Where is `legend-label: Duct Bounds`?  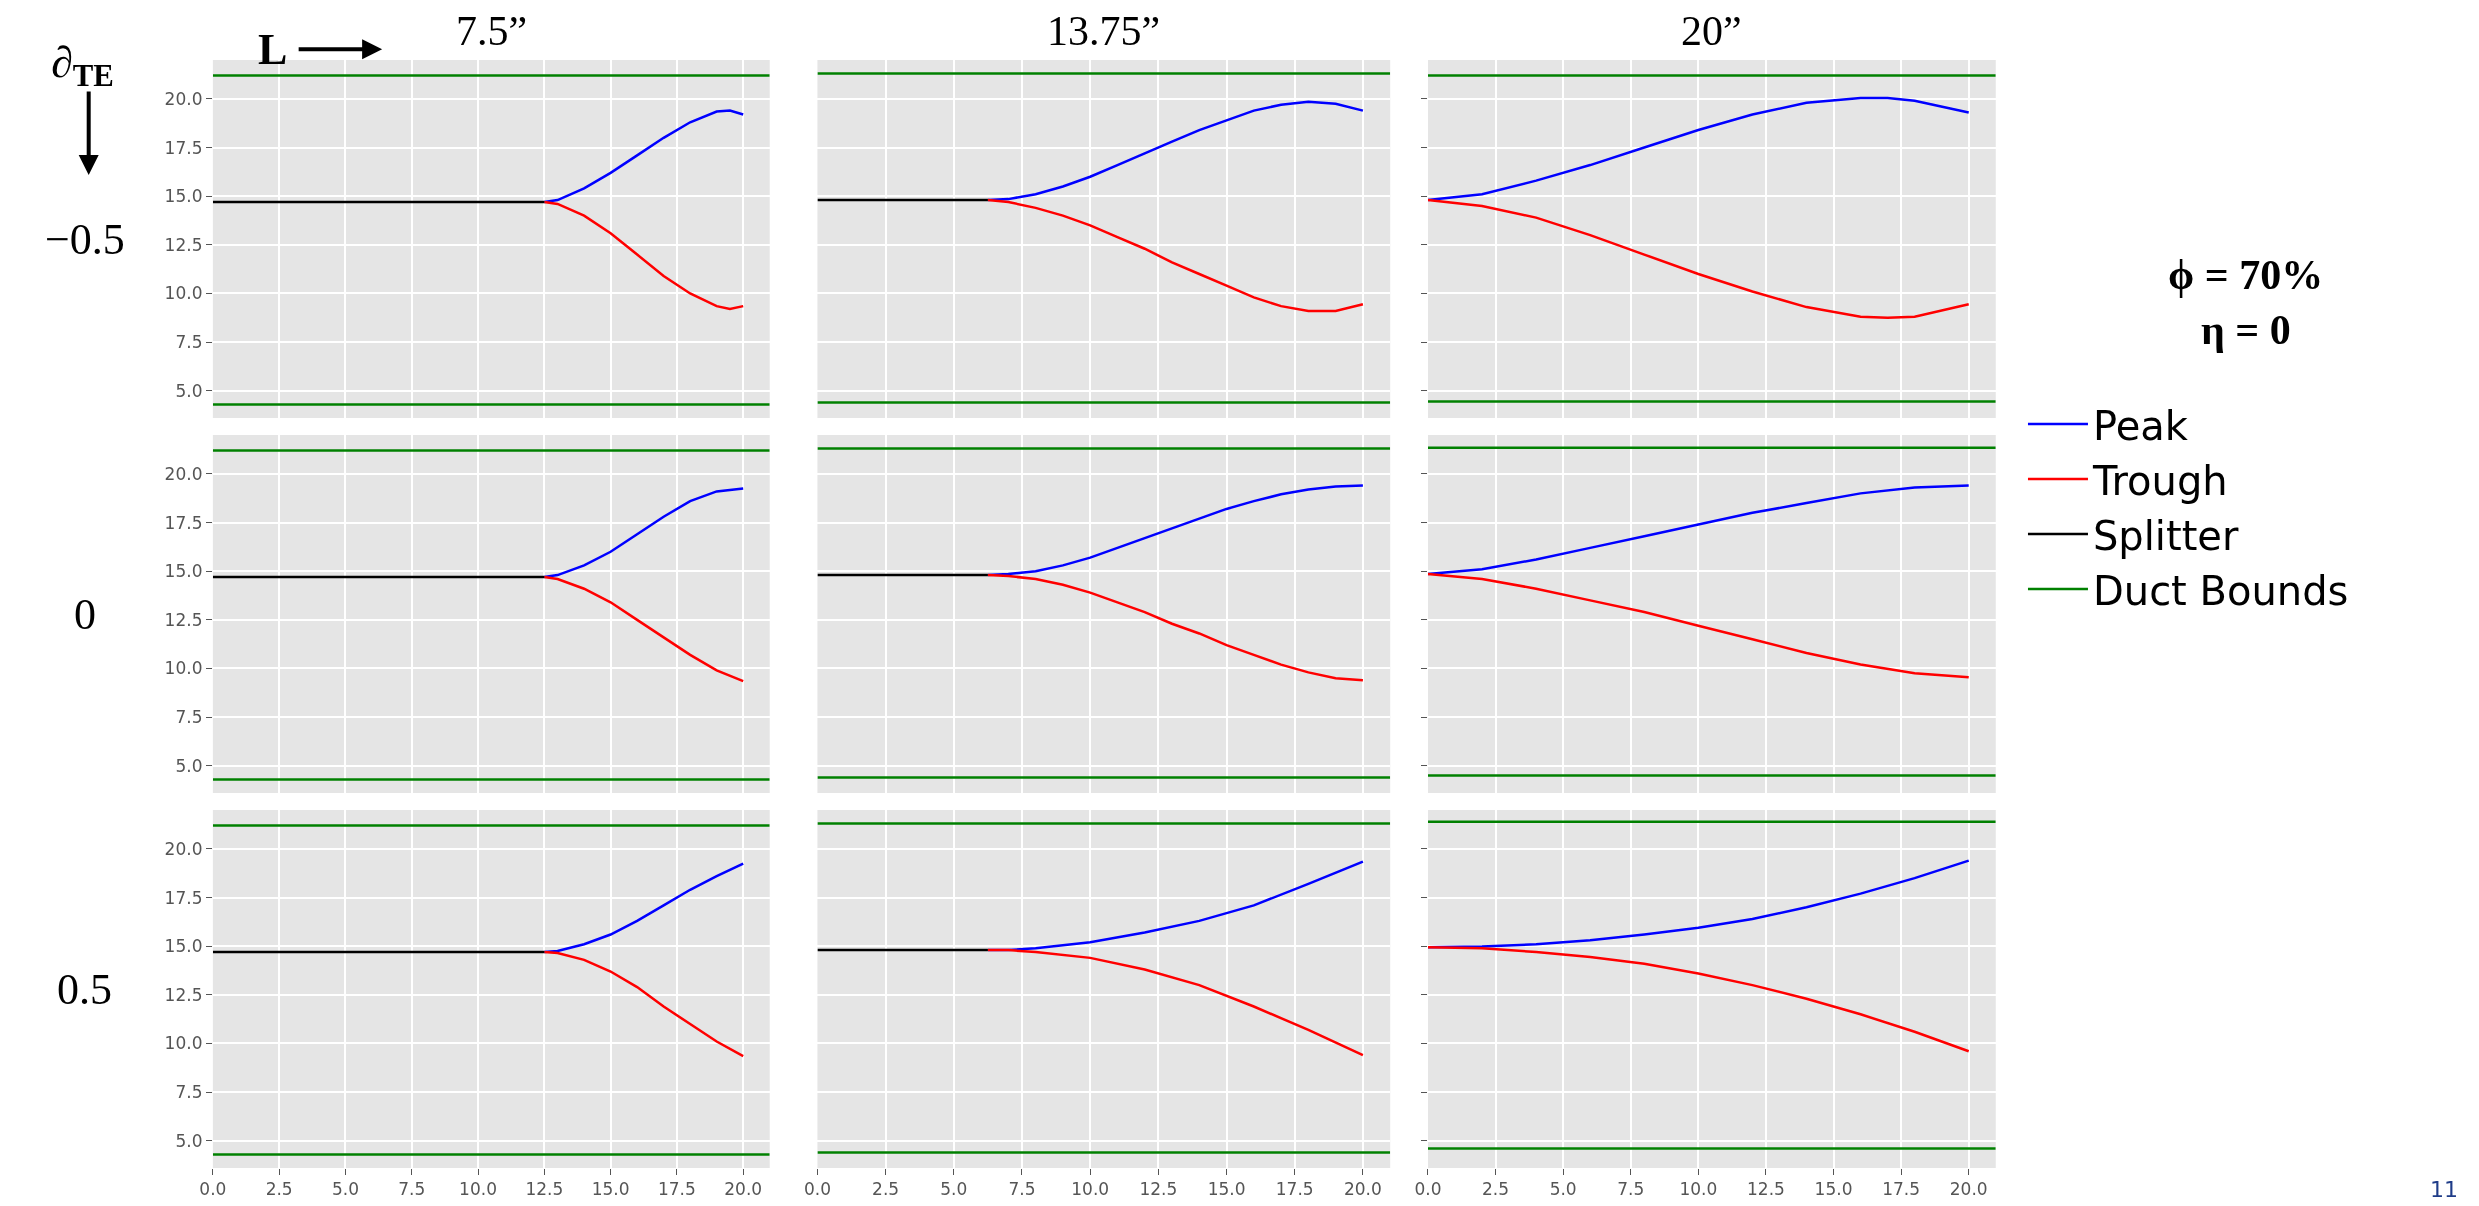
legend-label: Duct Bounds is located at coordinates (2220, 590).